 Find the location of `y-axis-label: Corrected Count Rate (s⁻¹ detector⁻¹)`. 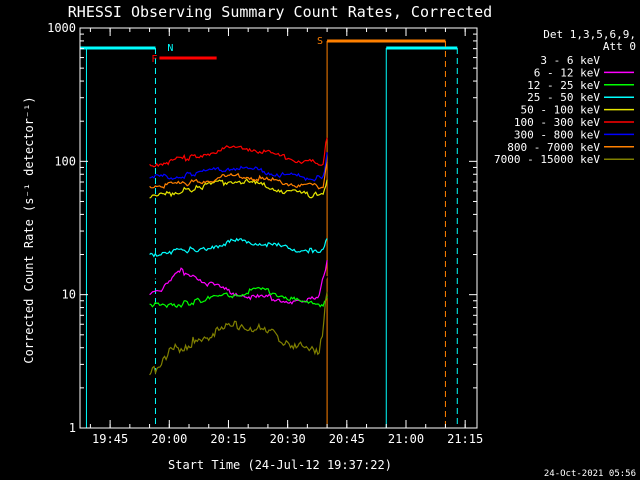

y-axis-label: Corrected Count Rate (s⁻¹ detector⁻¹) is located at coordinates (29, 229).